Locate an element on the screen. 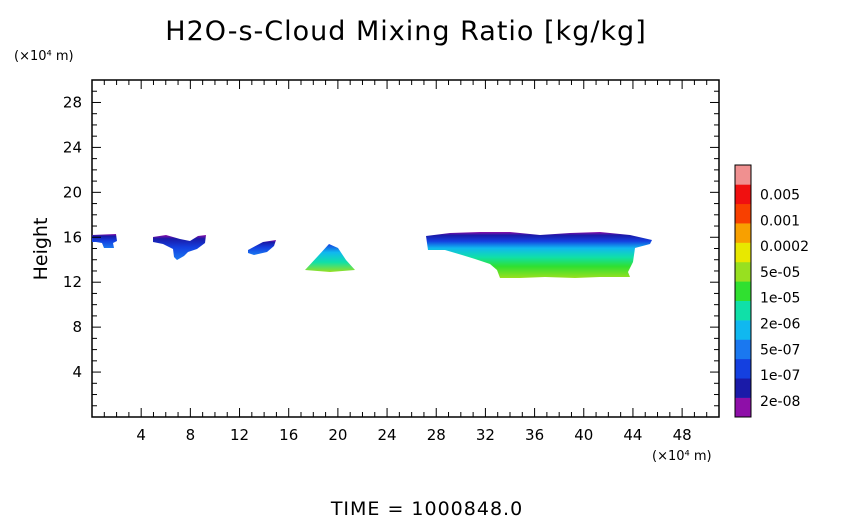 The width and height of the screenshot is (854, 519). colorbar is located at coordinates (743, 291).